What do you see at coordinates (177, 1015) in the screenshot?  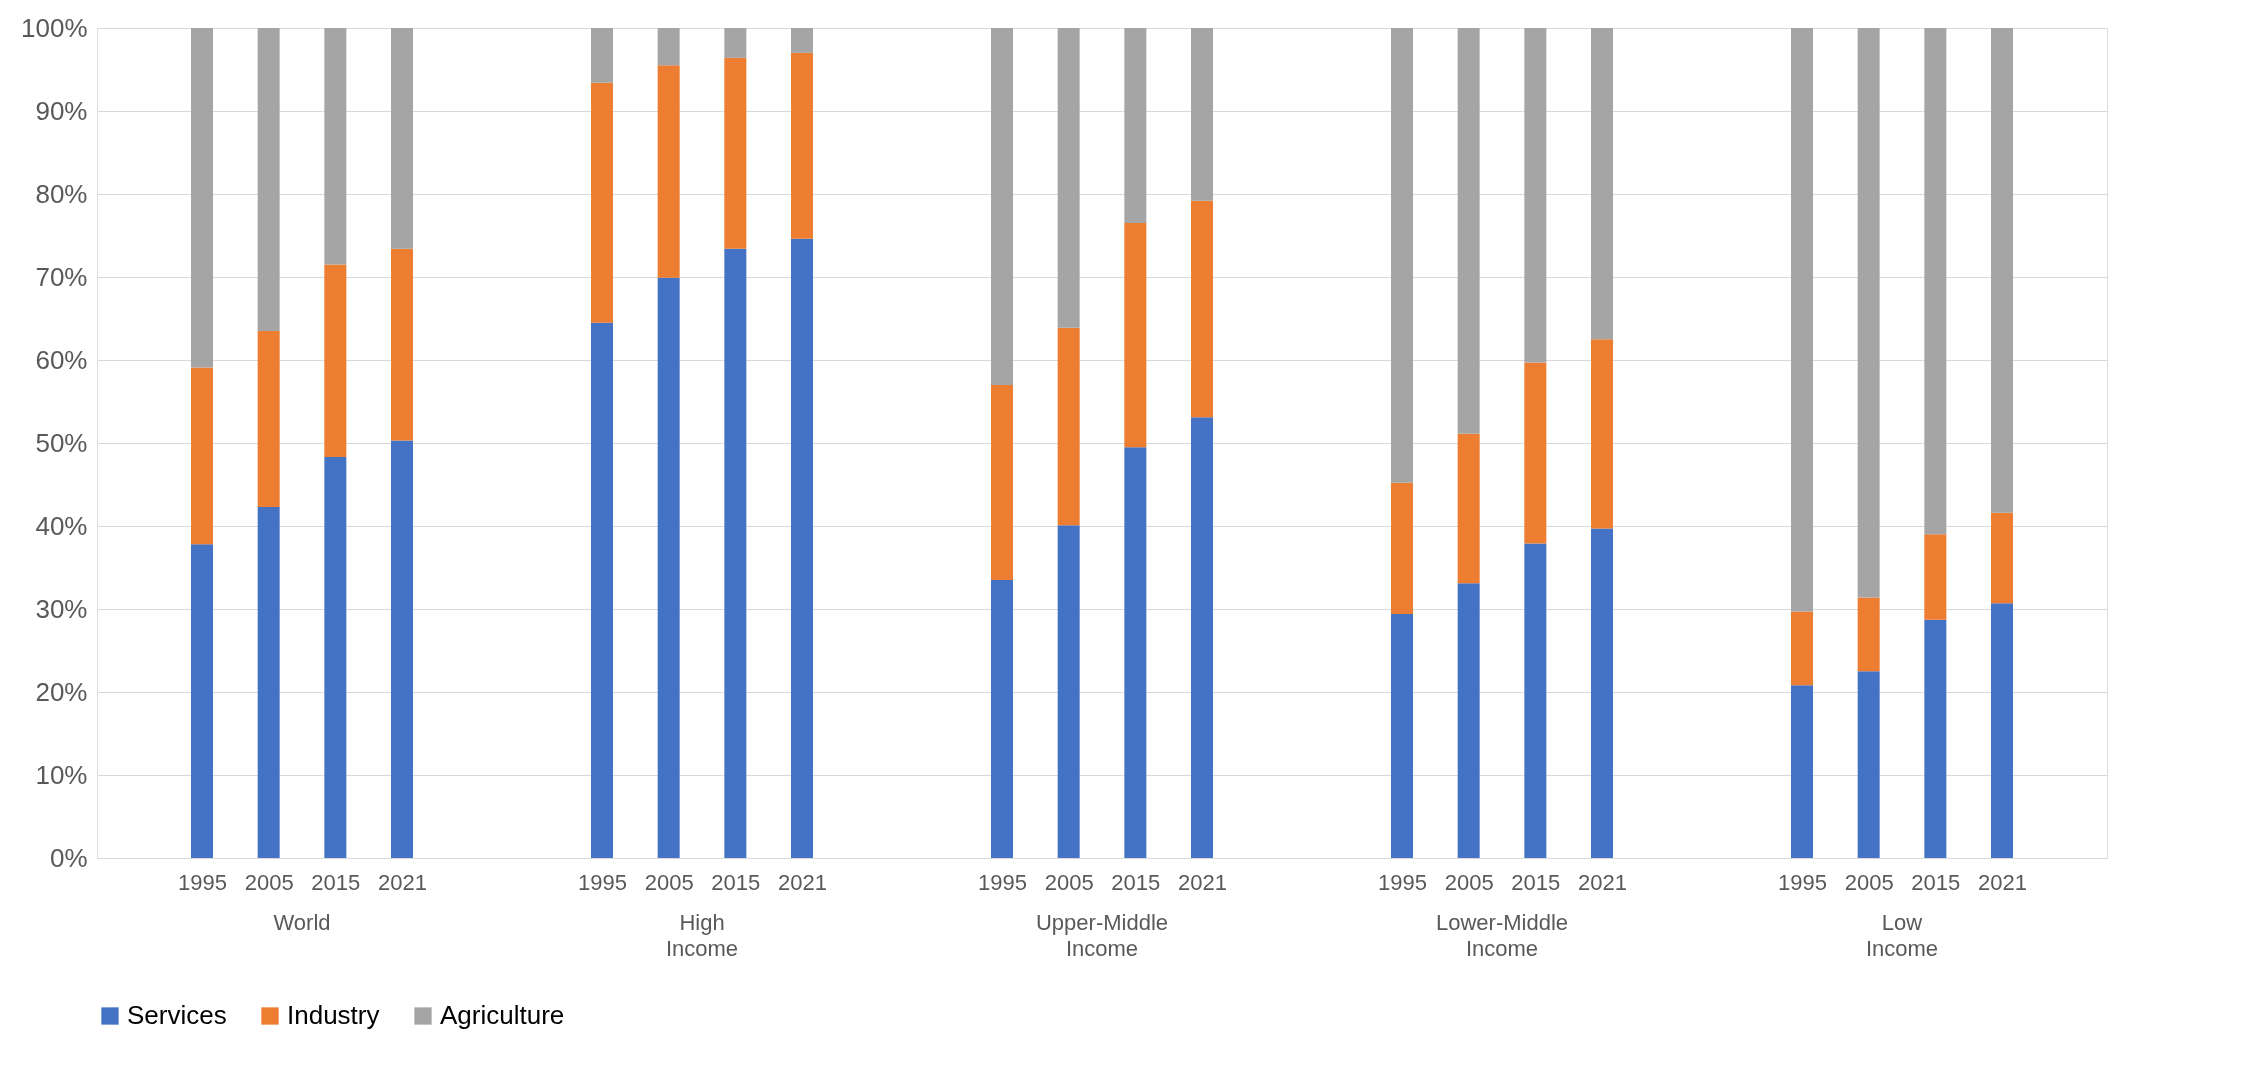 I see `legend-label: Services` at bounding box center [177, 1015].